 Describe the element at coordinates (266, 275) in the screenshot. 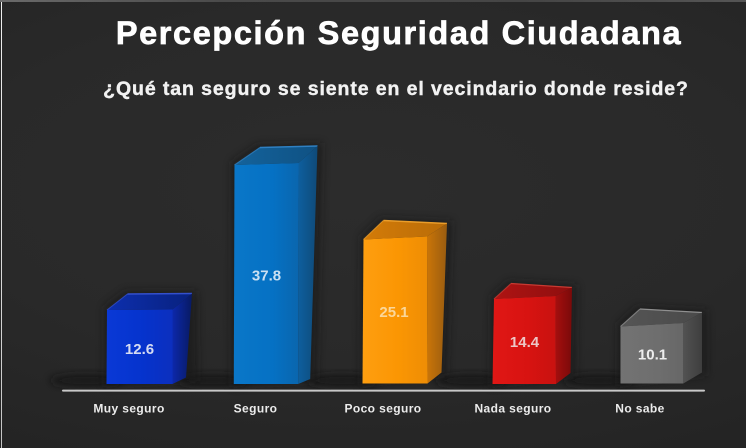

I see `svg-text: 37.8` at that location.